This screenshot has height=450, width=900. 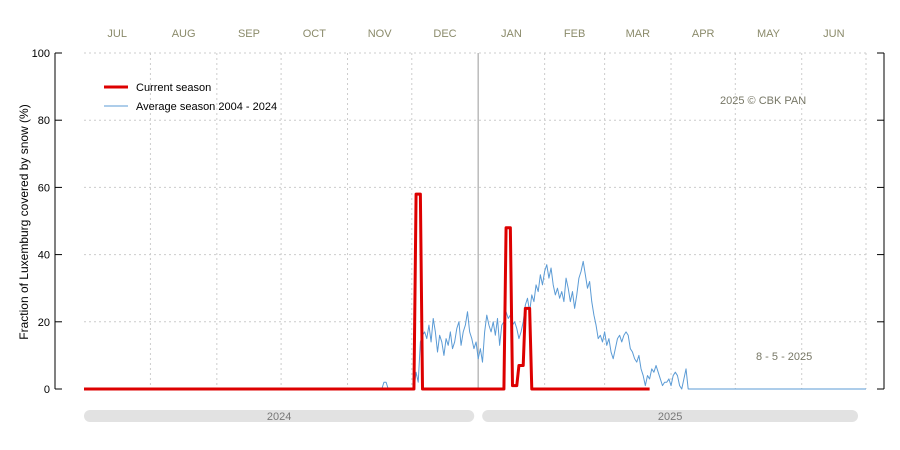 I want to click on year-bar-2025, so click(x=670, y=416).